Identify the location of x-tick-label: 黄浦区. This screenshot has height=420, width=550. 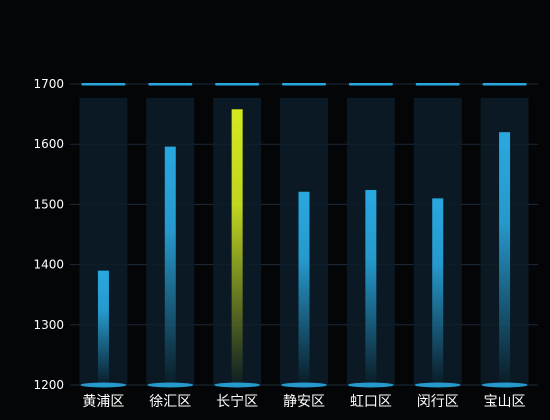
(103, 401).